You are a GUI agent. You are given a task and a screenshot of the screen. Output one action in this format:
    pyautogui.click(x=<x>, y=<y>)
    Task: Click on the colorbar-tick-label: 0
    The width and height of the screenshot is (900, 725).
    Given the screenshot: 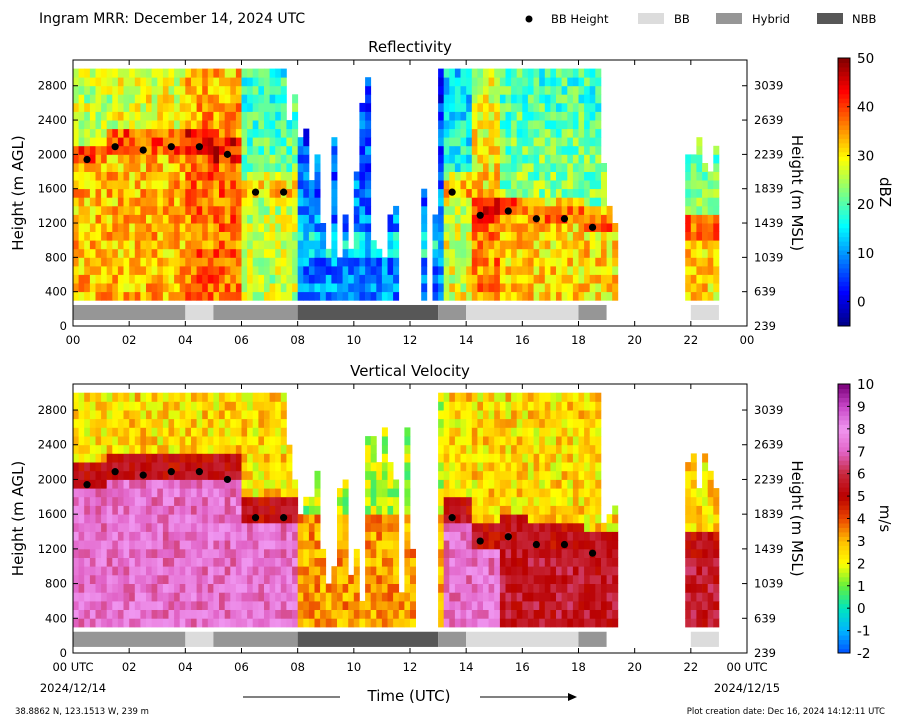 What is the action you would take?
    pyautogui.click(x=861, y=303)
    